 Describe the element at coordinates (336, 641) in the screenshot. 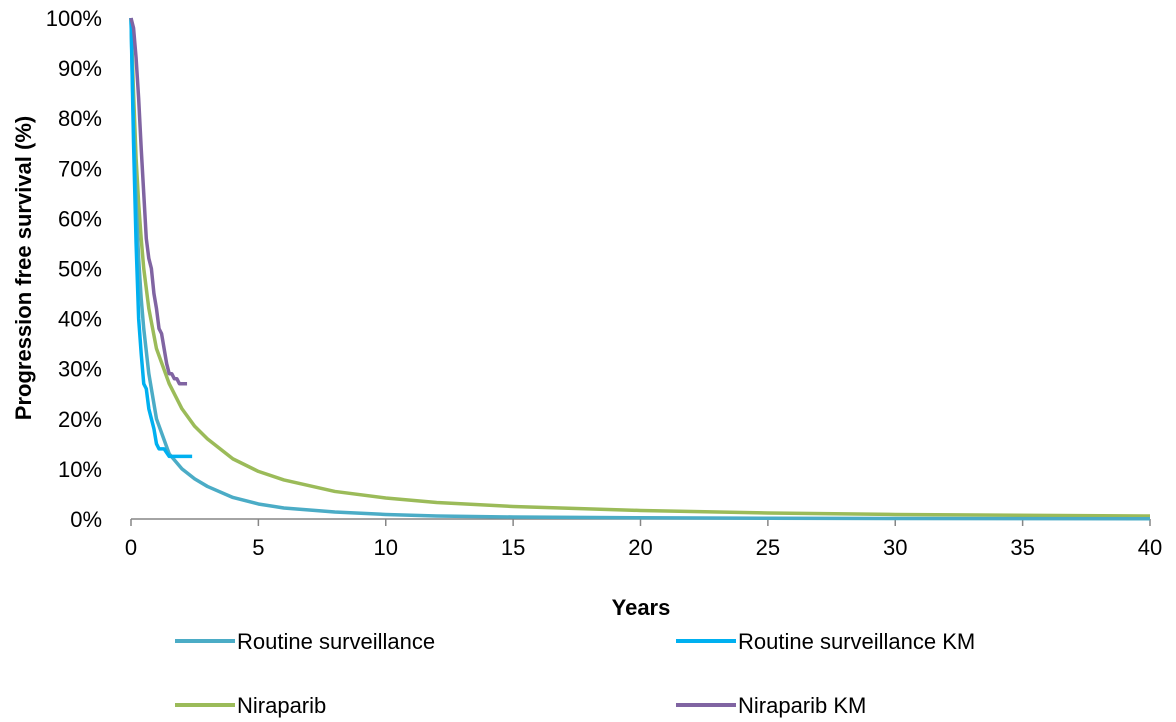

I see `legend-label: Routine surveillance` at that location.